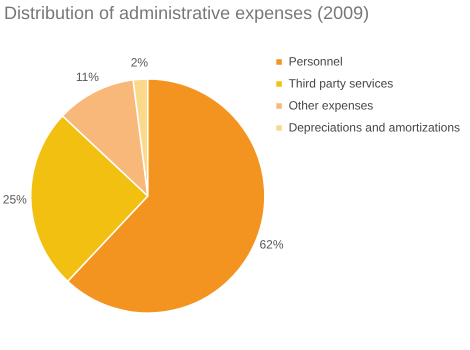 This screenshot has width=470, height=350. What do you see at coordinates (271, 244) in the screenshot?
I see `data-label: 62%` at bounding box center [271, 244].